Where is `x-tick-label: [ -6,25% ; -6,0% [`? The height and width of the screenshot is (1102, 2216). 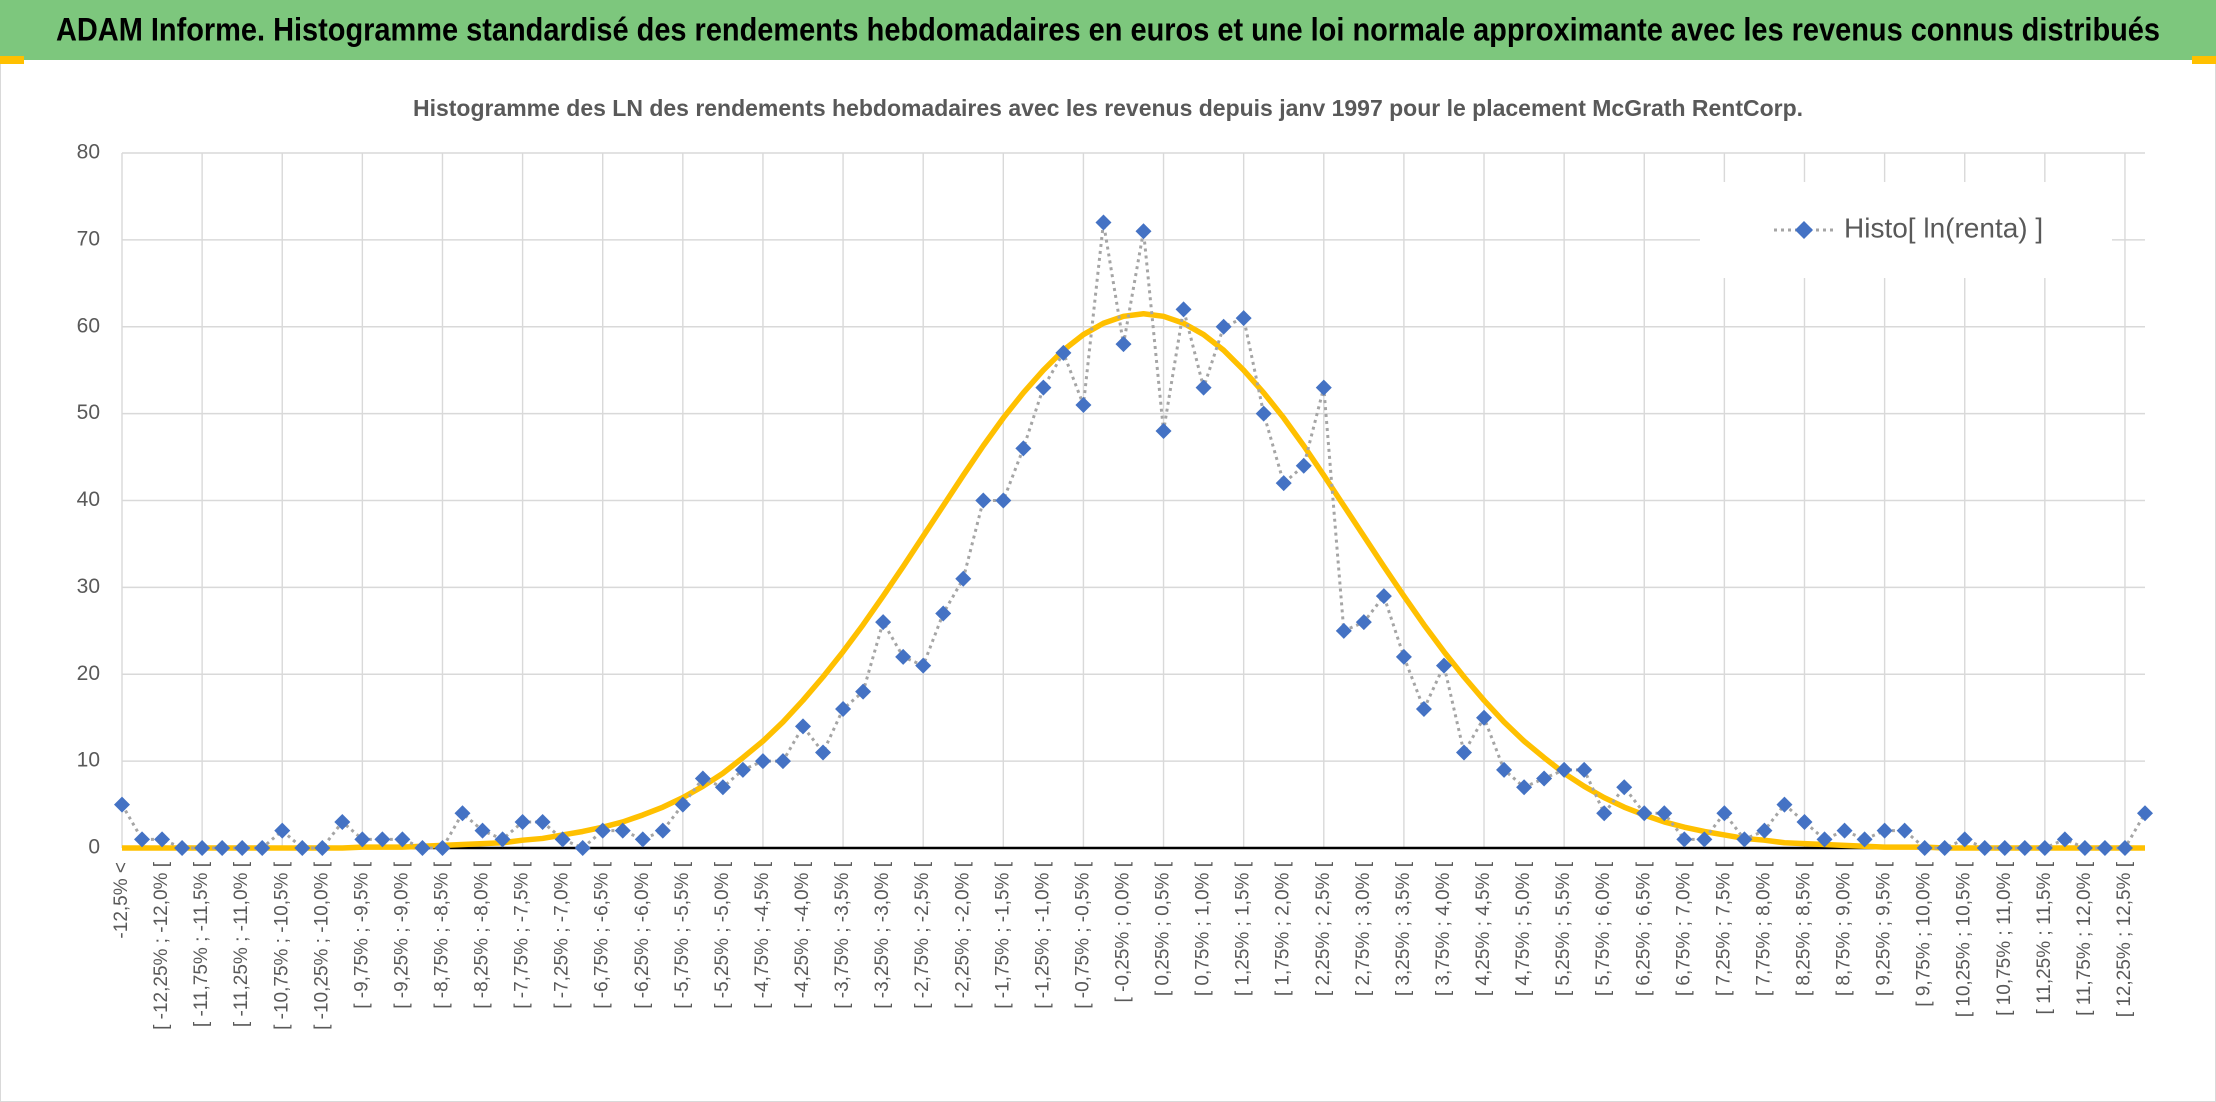 x-tick-label: [ -6,25% ; -6,0% [ is located at coordinates (642, 935).